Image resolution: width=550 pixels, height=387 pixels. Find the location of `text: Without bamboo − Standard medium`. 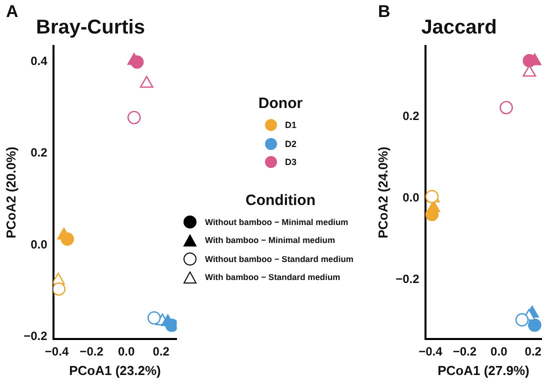

text: Without bamboo − Standard medium is located at coordinates (279, 259).